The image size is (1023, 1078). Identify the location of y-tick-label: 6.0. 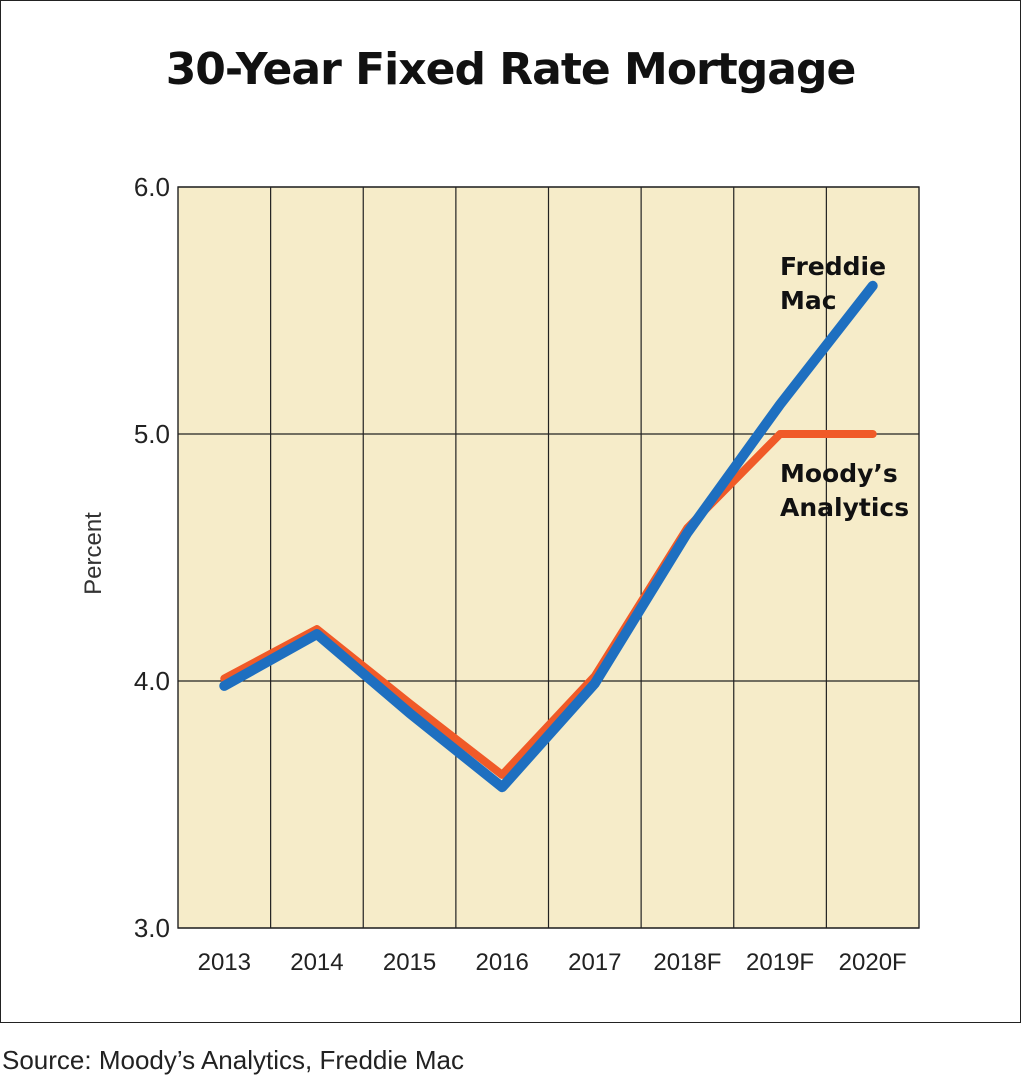
(152, 187).